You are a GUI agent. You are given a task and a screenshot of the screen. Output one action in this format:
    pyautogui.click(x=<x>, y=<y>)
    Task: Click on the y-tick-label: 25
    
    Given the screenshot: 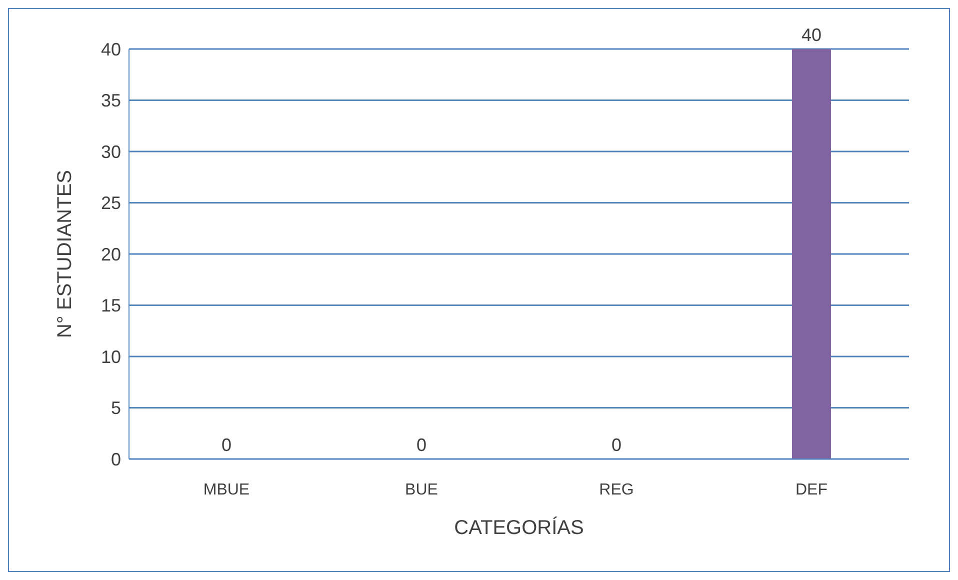 What is the action you would take?
    pyautogui.click(x=110, y=203)
    